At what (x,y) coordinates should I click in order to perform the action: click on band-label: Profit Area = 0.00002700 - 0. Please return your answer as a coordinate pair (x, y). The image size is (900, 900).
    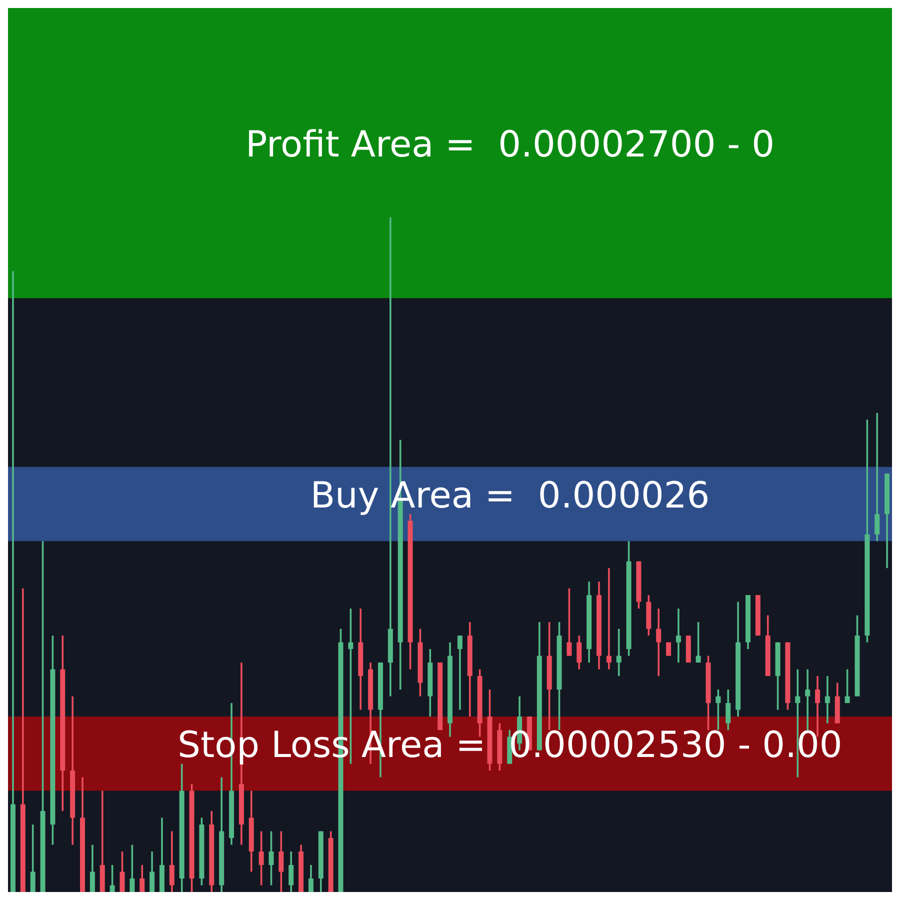
    Looking at the image, I should click on (510, 145).